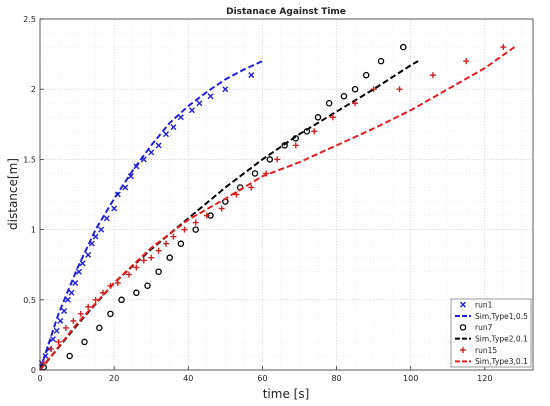  What do you see at coordinates (484, 378) in the screenshot?
I see `x-tick-label: 120` at bounding box center [484, 378].